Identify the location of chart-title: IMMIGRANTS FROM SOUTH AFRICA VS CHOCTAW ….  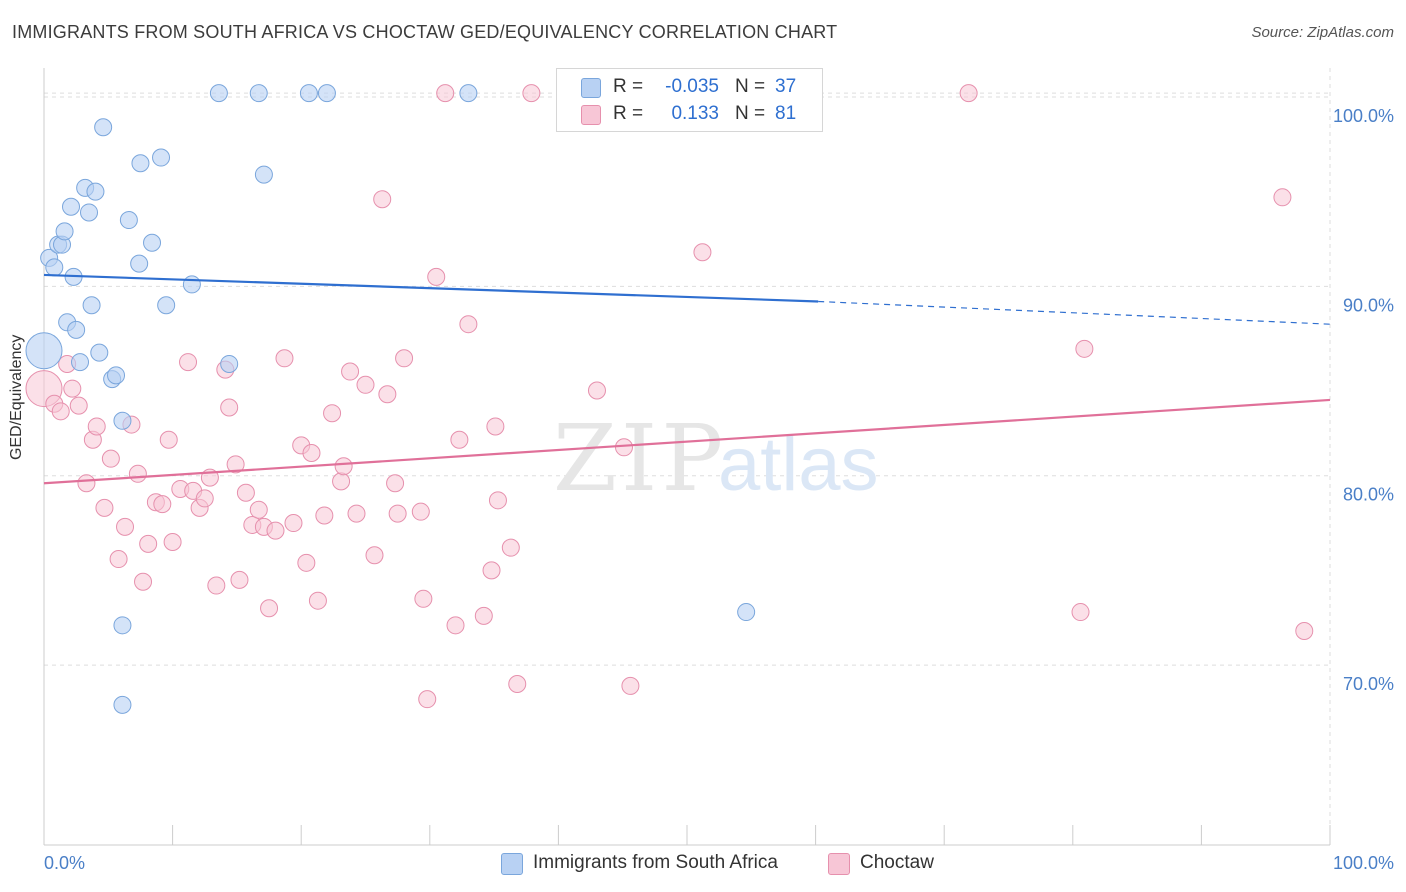
(425, 32).